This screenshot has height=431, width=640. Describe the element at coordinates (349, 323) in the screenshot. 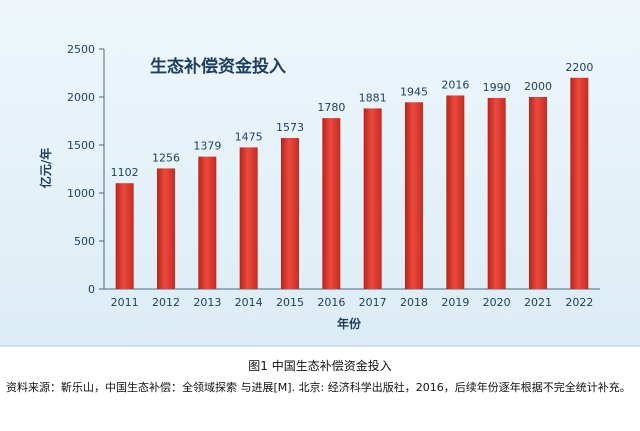

I see `x-axis-label: 年份` at that location.